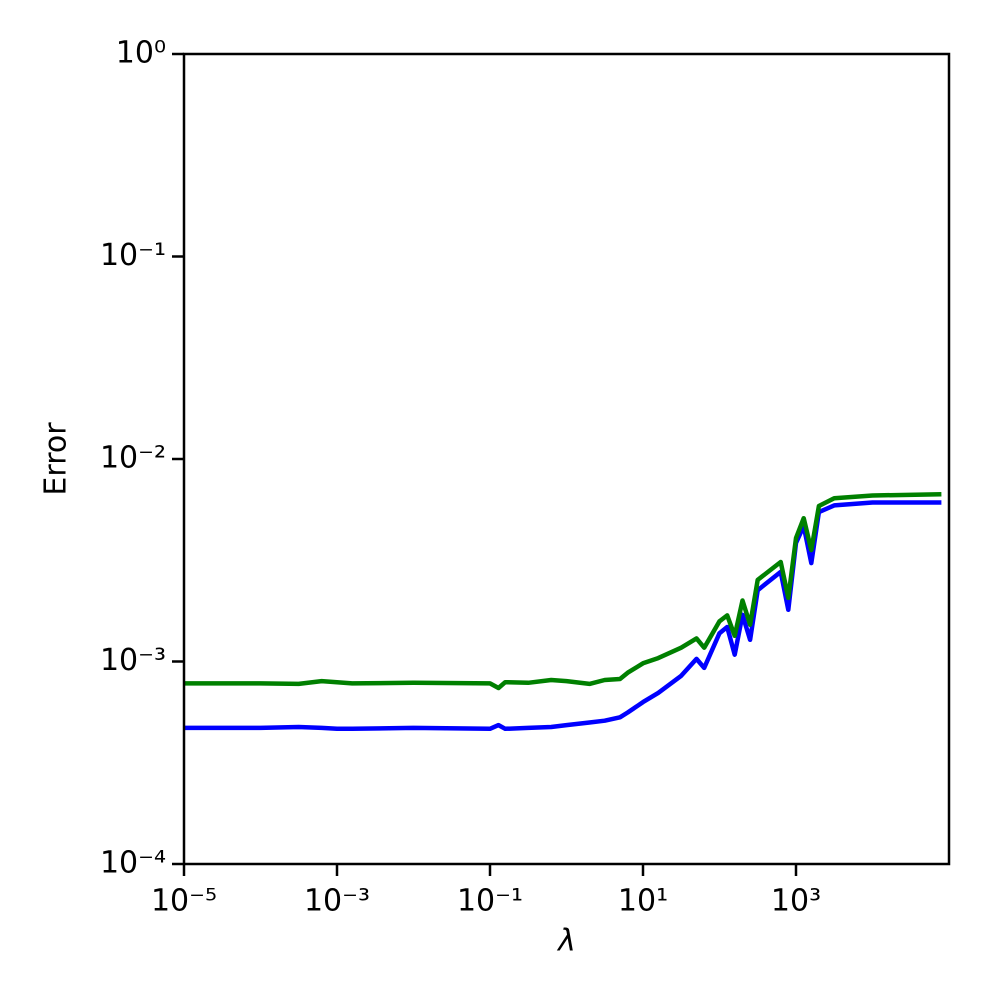 The width and height of the screenshot is (1000, 1000). Describe the element at coordinates (133, 660) in the screenshot. I see `y-tick-label: 10⁻³` at that location.